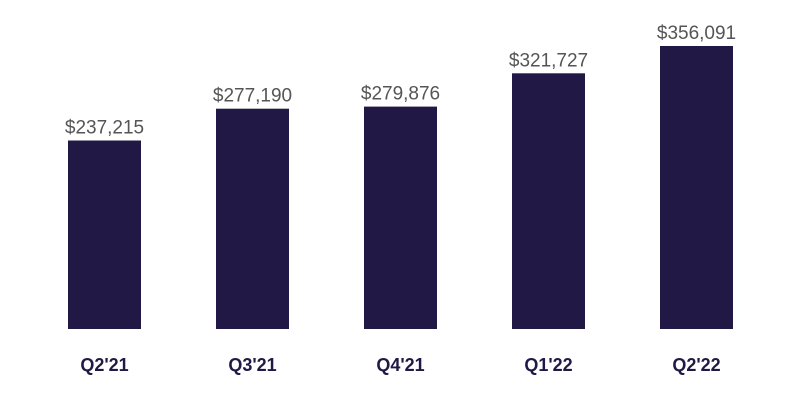  I want to click on data-label-1: $277,190, so click(252, 96).